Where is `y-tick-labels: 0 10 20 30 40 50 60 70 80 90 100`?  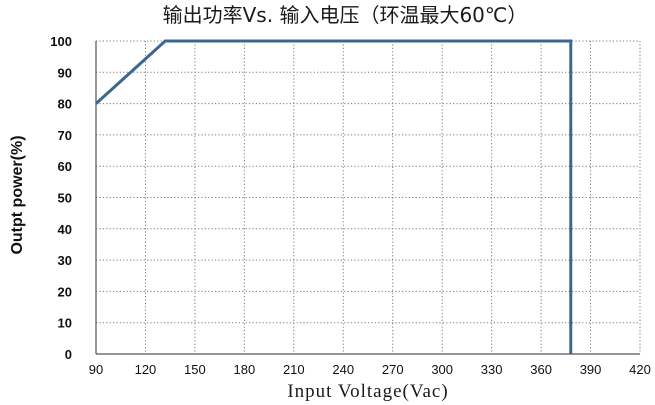 y-tick-labels: 0 10 20 30 40 50 60 70 80 90 100 is located at coordinates (61, 198).